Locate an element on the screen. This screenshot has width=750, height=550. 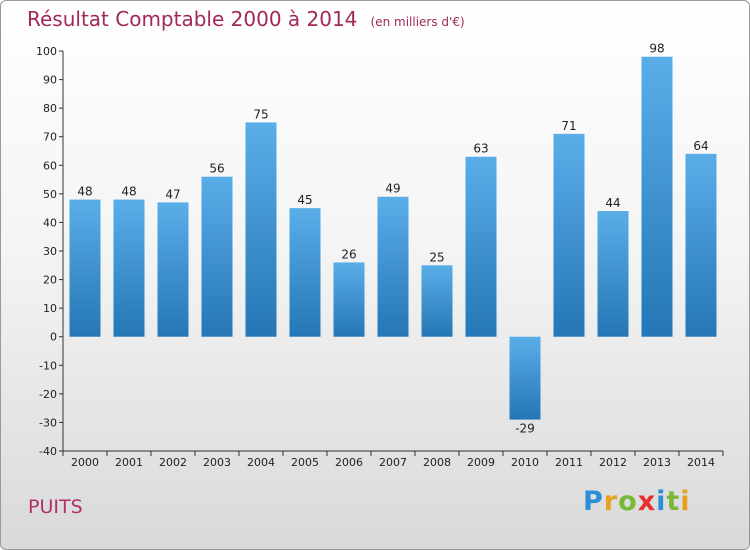
bar-2014 is located at coordinates (701, 245).